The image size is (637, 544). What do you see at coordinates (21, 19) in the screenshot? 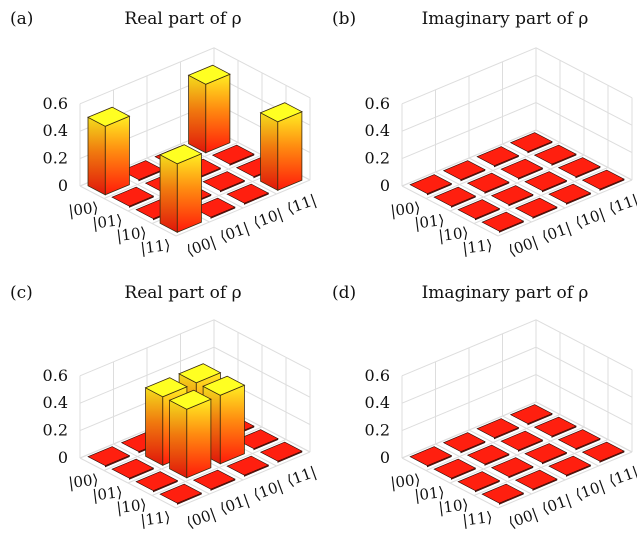
I see `panel-label: (a)` at bounding box center [21, 19].